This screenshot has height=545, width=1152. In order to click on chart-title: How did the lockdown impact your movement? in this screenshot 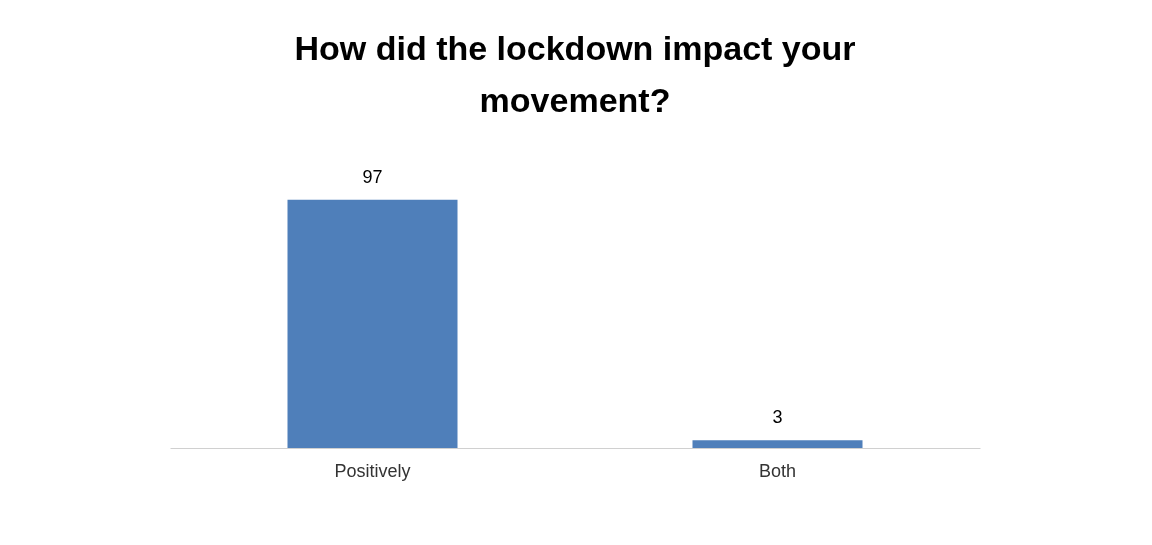, I will do `click(575, 73)`.